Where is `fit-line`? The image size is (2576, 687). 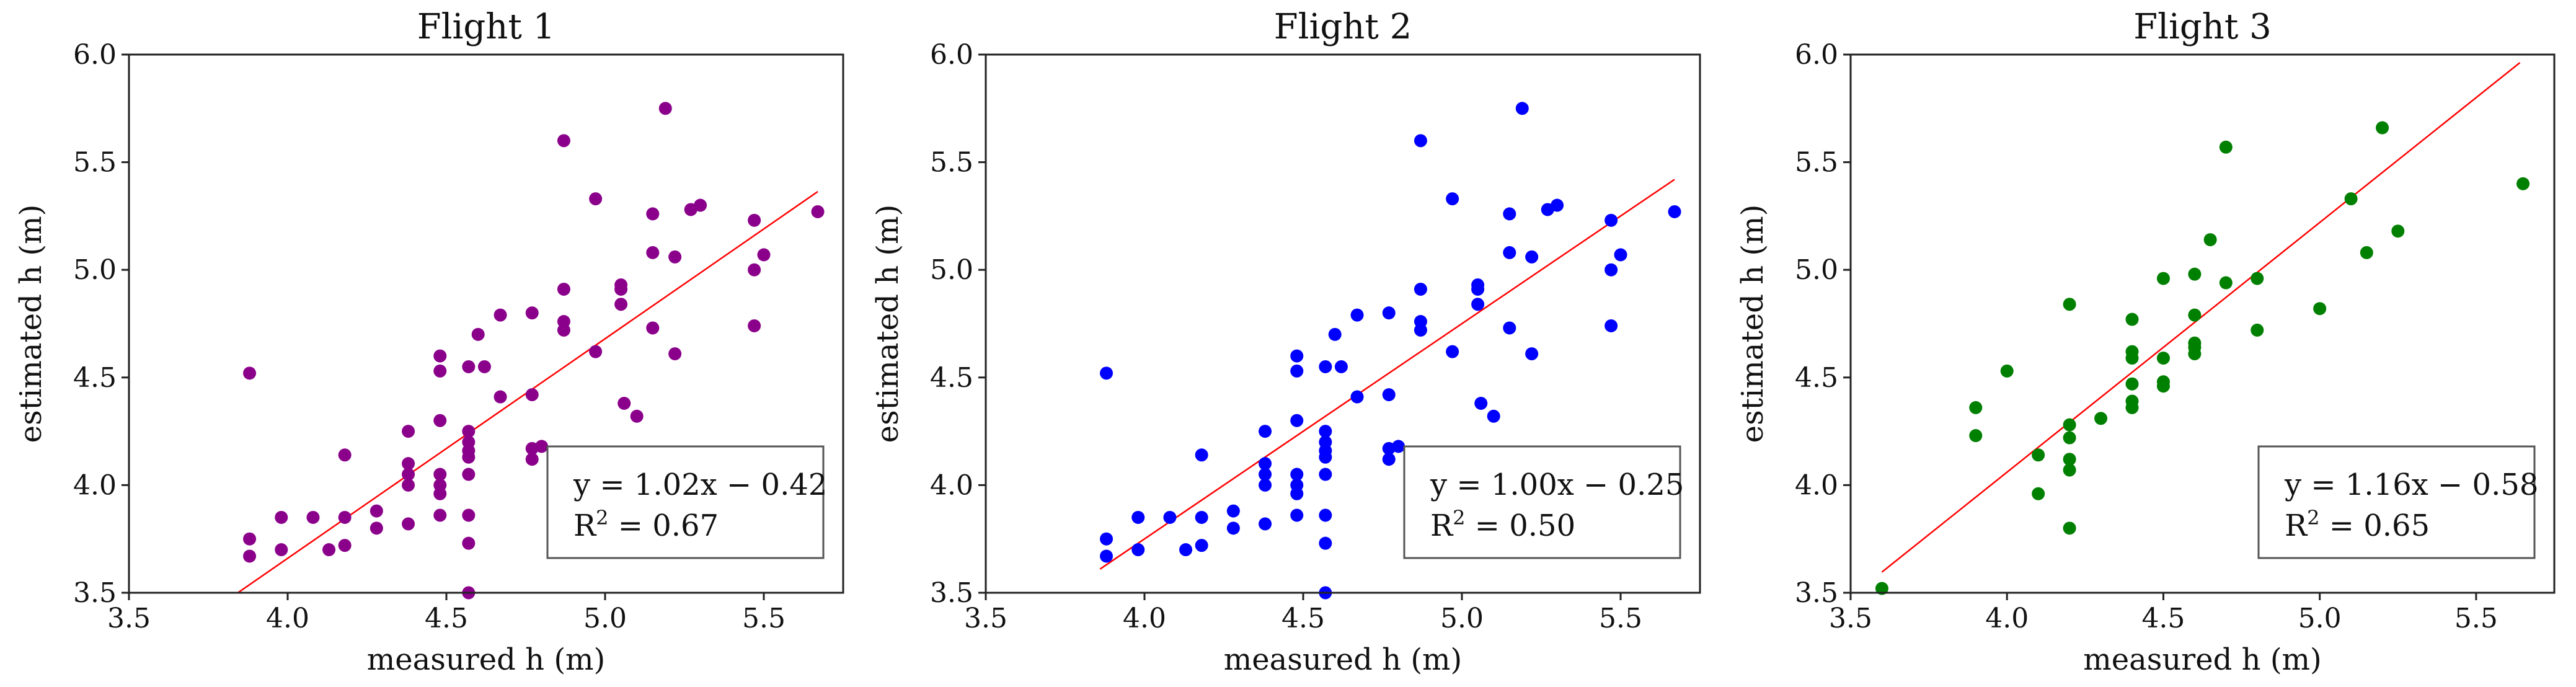
fit-line is located at coordinates (1387, 374).